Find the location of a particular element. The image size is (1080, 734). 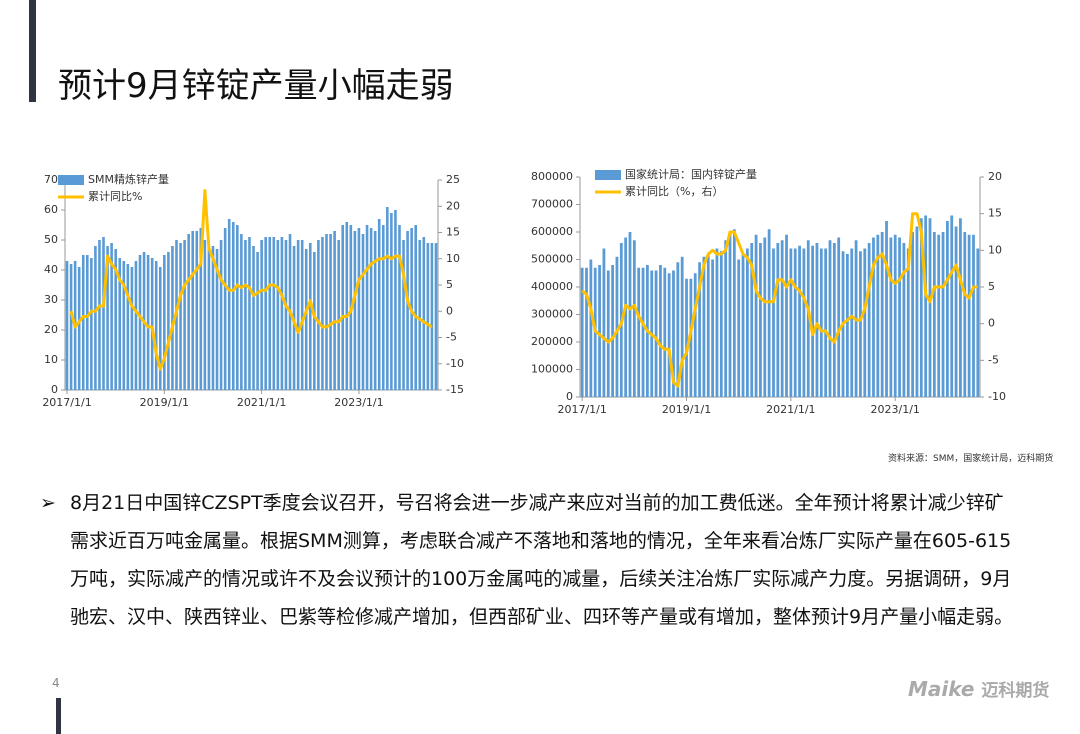

accent-bar is located at coordinates (58, 716).